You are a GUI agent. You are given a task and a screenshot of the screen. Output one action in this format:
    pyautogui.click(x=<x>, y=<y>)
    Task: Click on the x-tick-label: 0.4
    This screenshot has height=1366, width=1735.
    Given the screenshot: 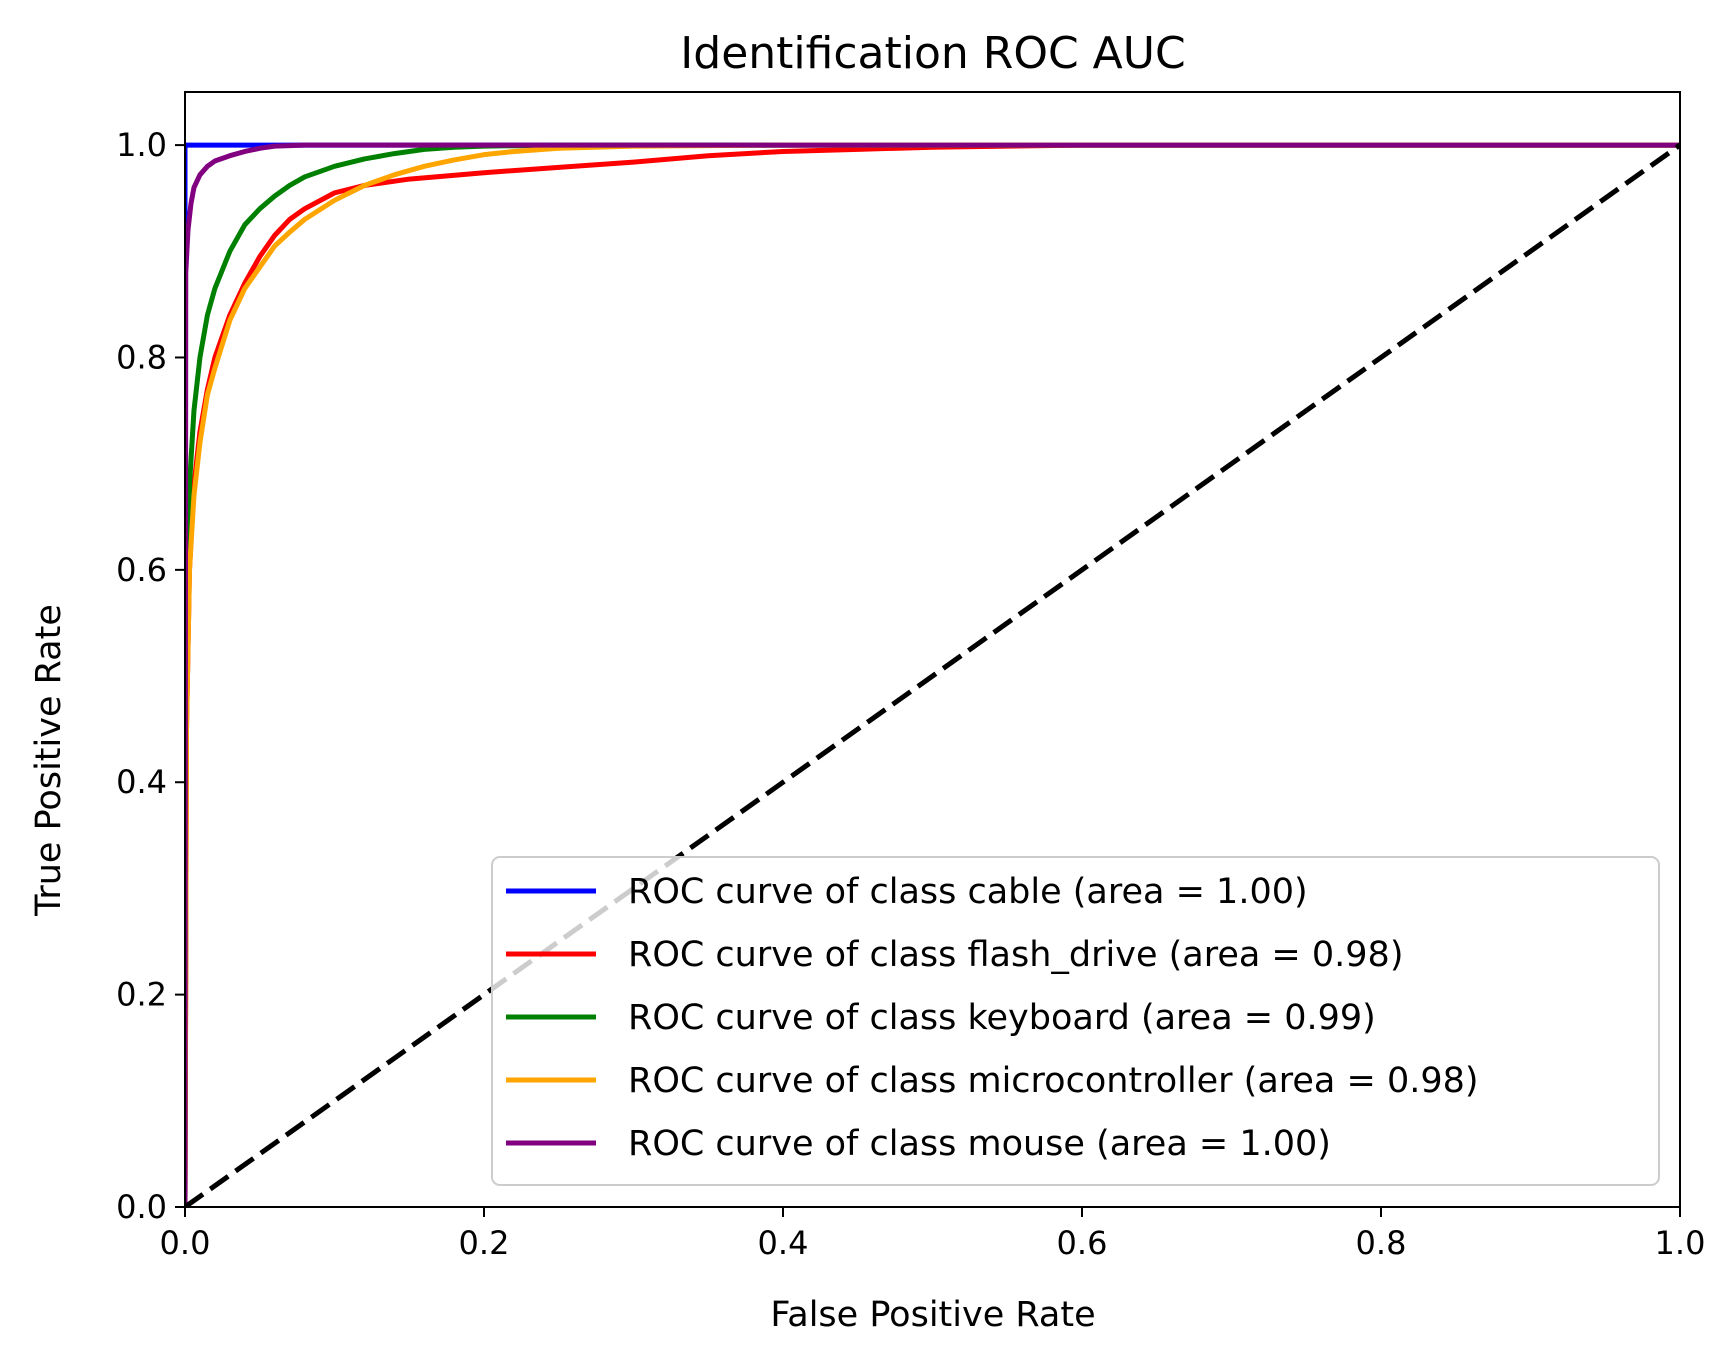 What is the action you would take?
    pyautogui.click(x=783, y=1243)
    